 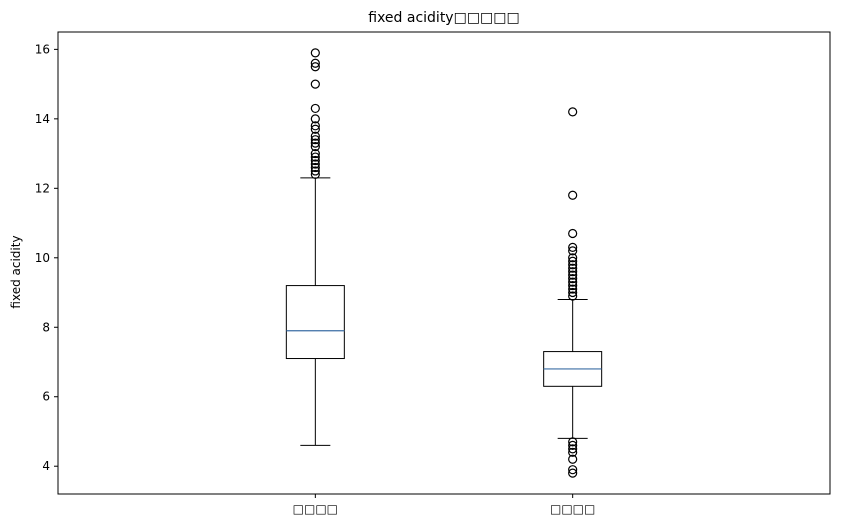 I want to click on y-axis-label: fixed acidity, so click(x=16, y=271).